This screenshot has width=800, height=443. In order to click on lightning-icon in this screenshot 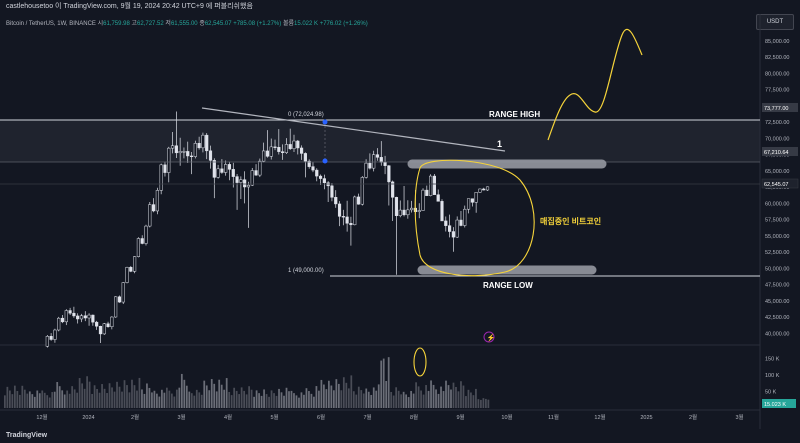, I will do `click(489, 337)`.